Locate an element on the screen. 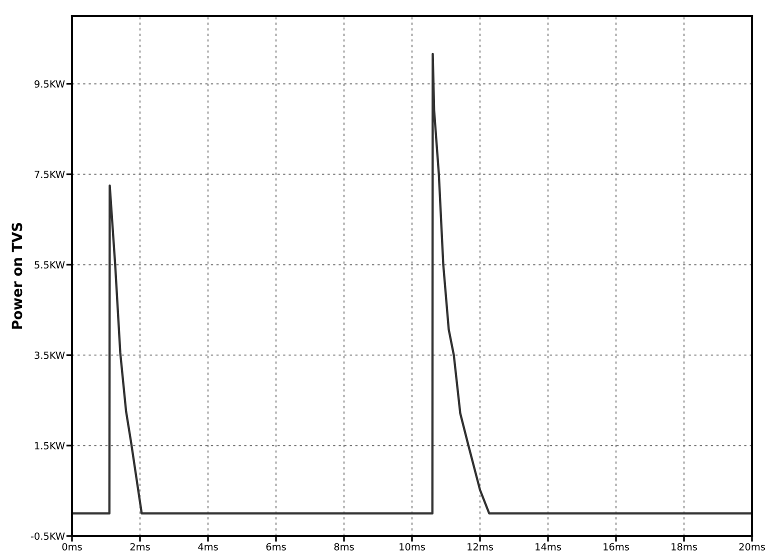 This screenshot has height=557, width=770. y-tick-label: 1.5KW is located at coordinates (50, 446).